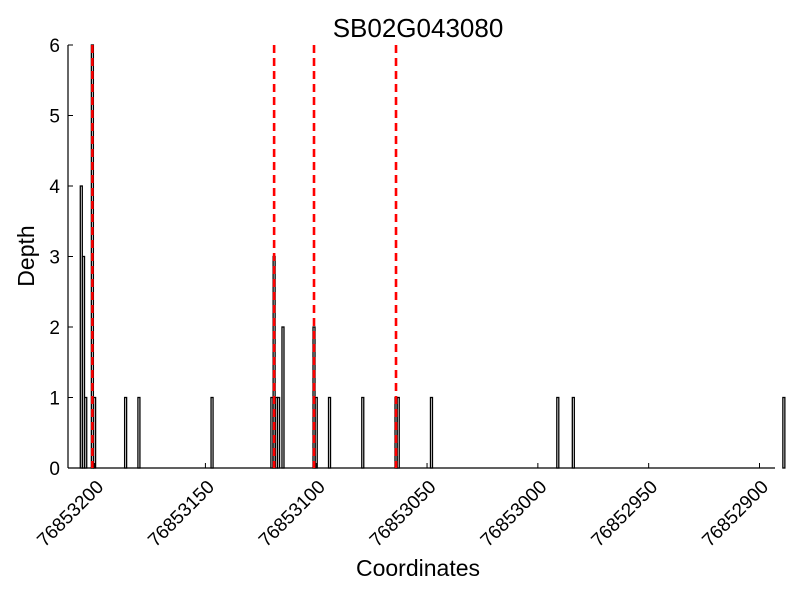  I want to click on x-axis-label: Coordinates, so click(418, 568).